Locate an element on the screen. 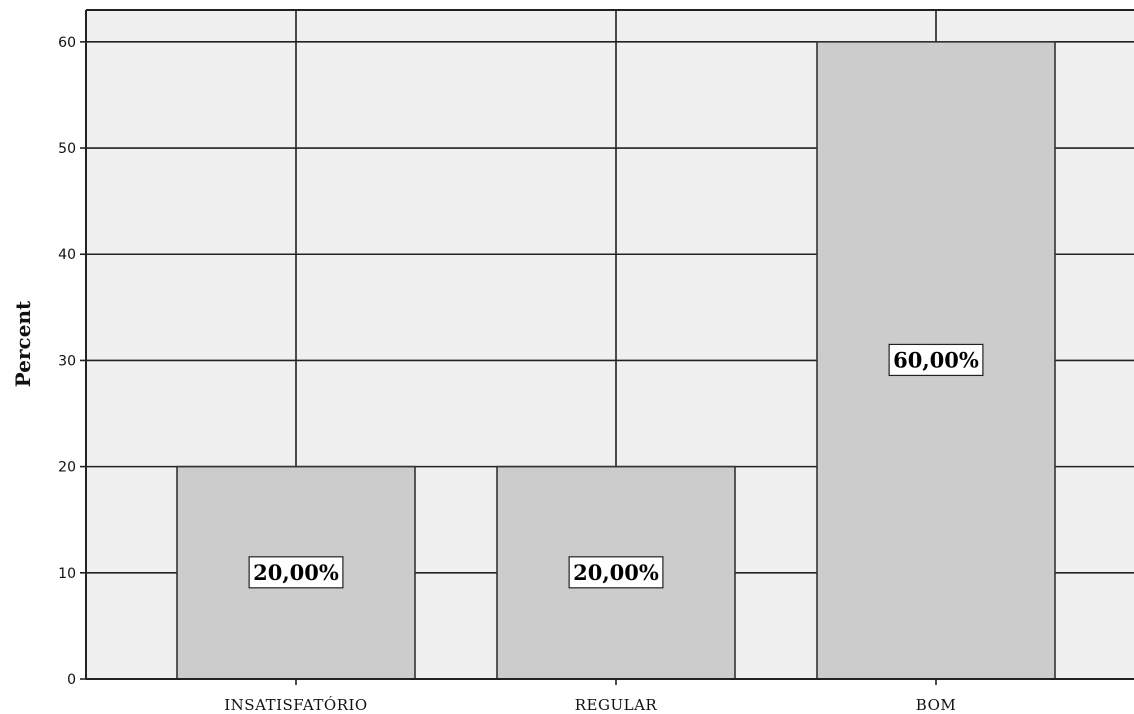 The height and width of the screenshot is (714, 1134). y-tick-label: 0 is located at coordinates (71, 680).